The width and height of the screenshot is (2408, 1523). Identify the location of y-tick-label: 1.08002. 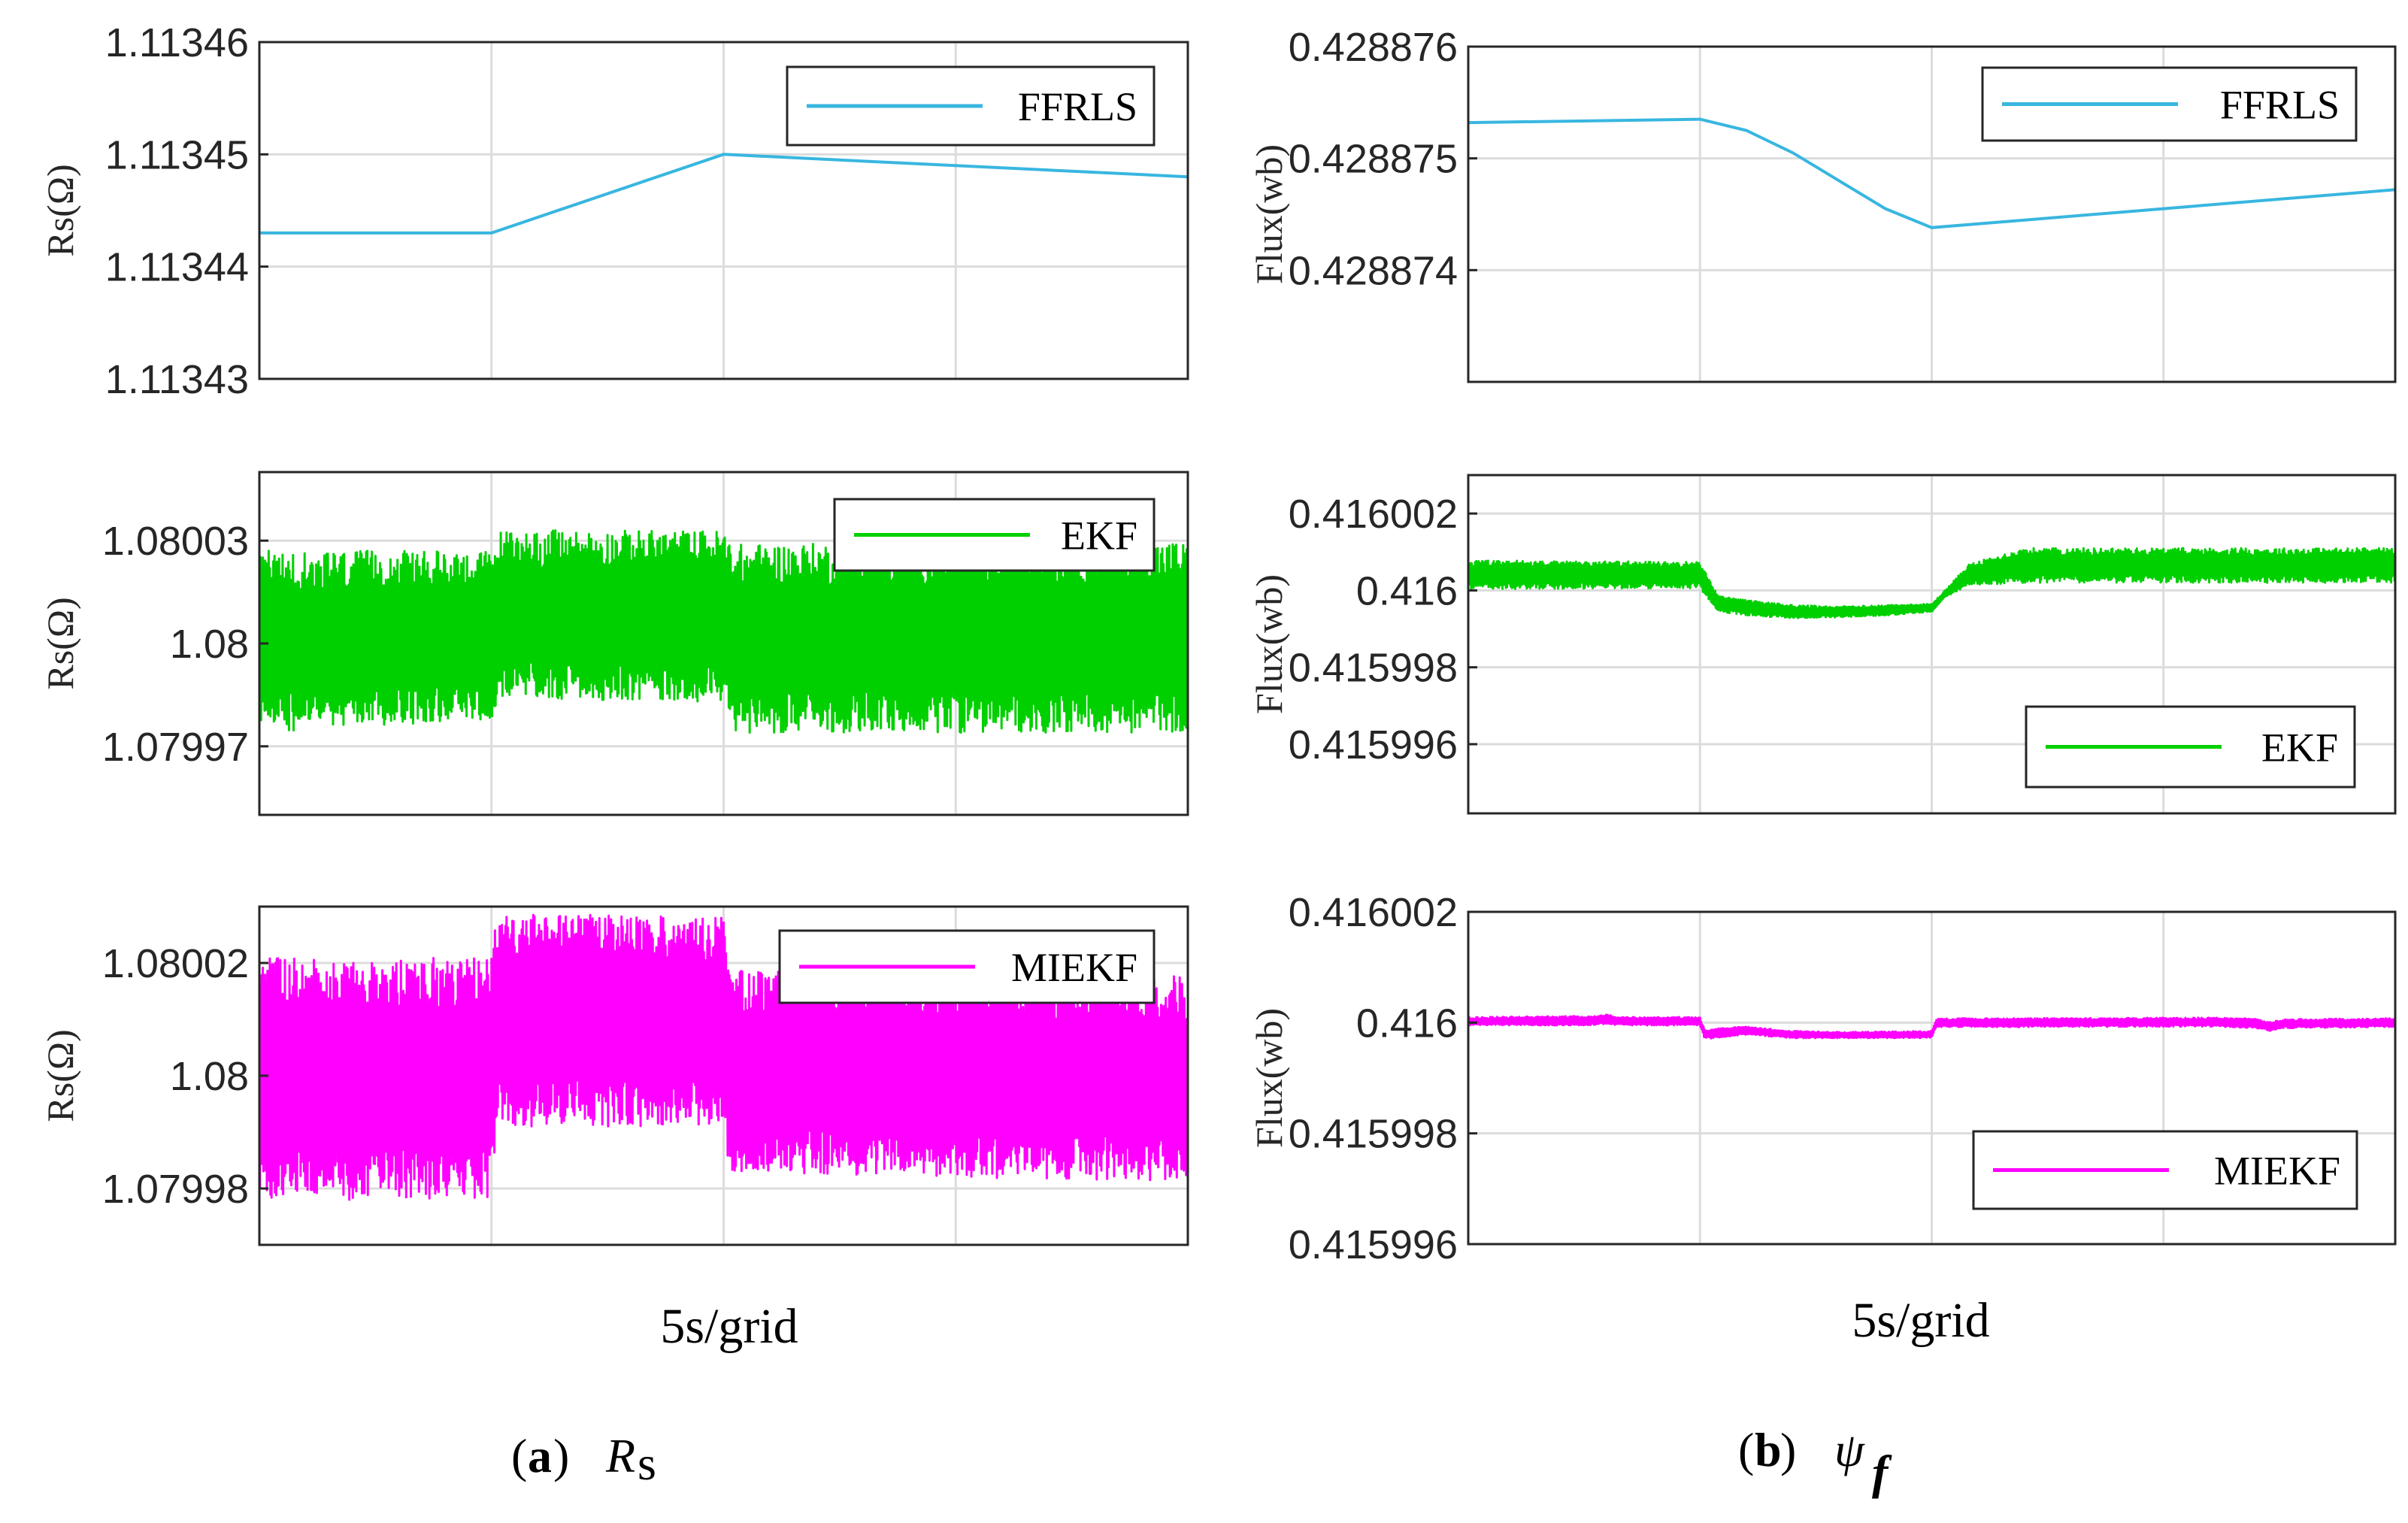
(175, 963).